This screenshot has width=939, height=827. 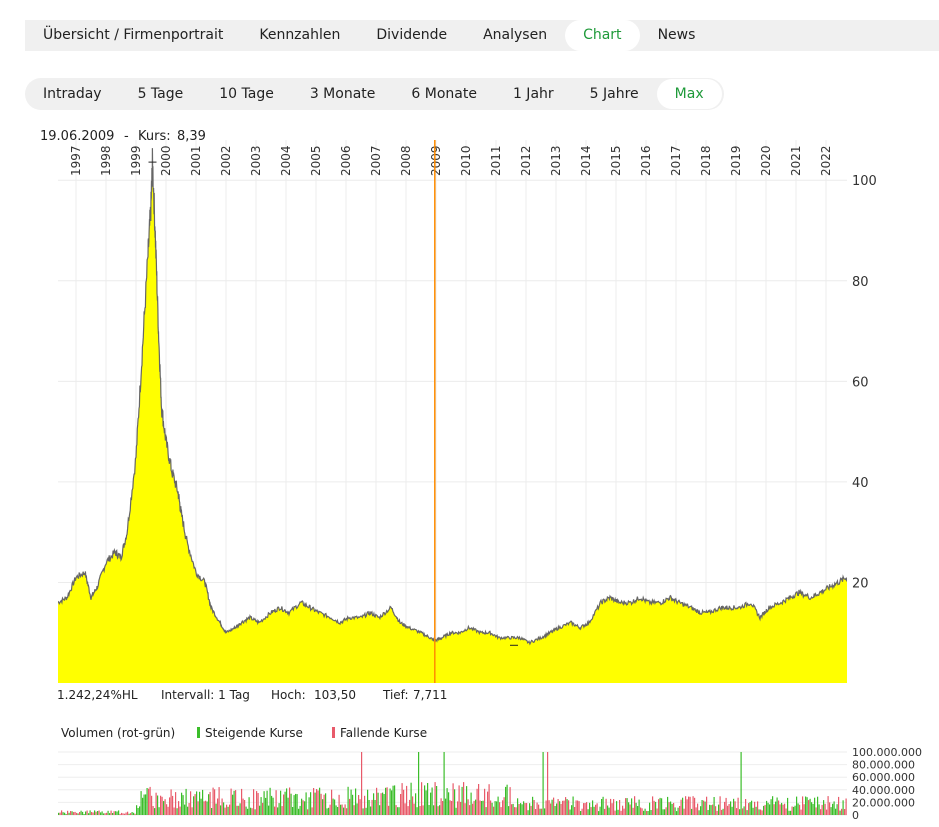 What do you see at coordinates (496, 160) in the screenshot?
I see `x-tick-label: 2011` at bounding box center [496, 160].